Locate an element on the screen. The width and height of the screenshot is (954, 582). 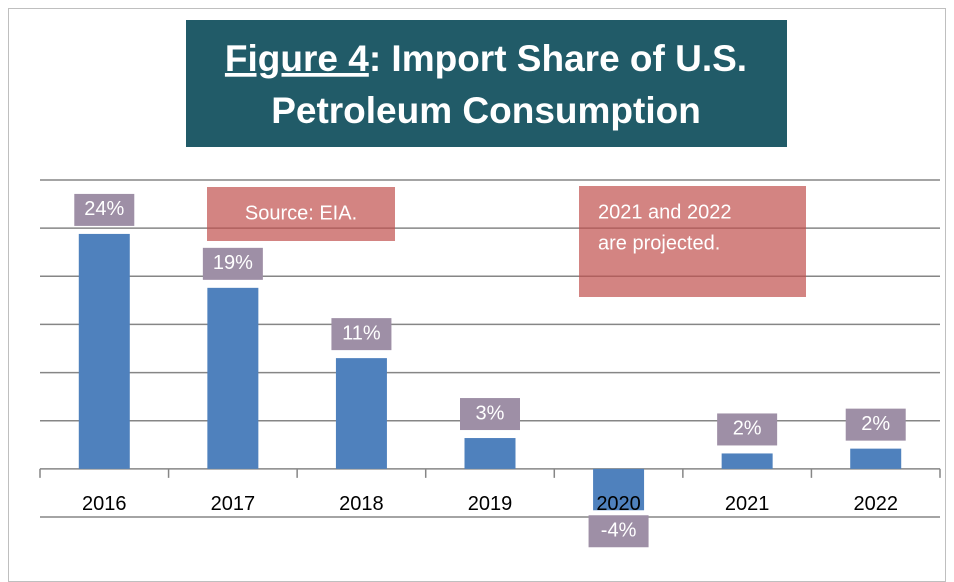
annotation: Source: EIA. is located at coordinates (301, 213).